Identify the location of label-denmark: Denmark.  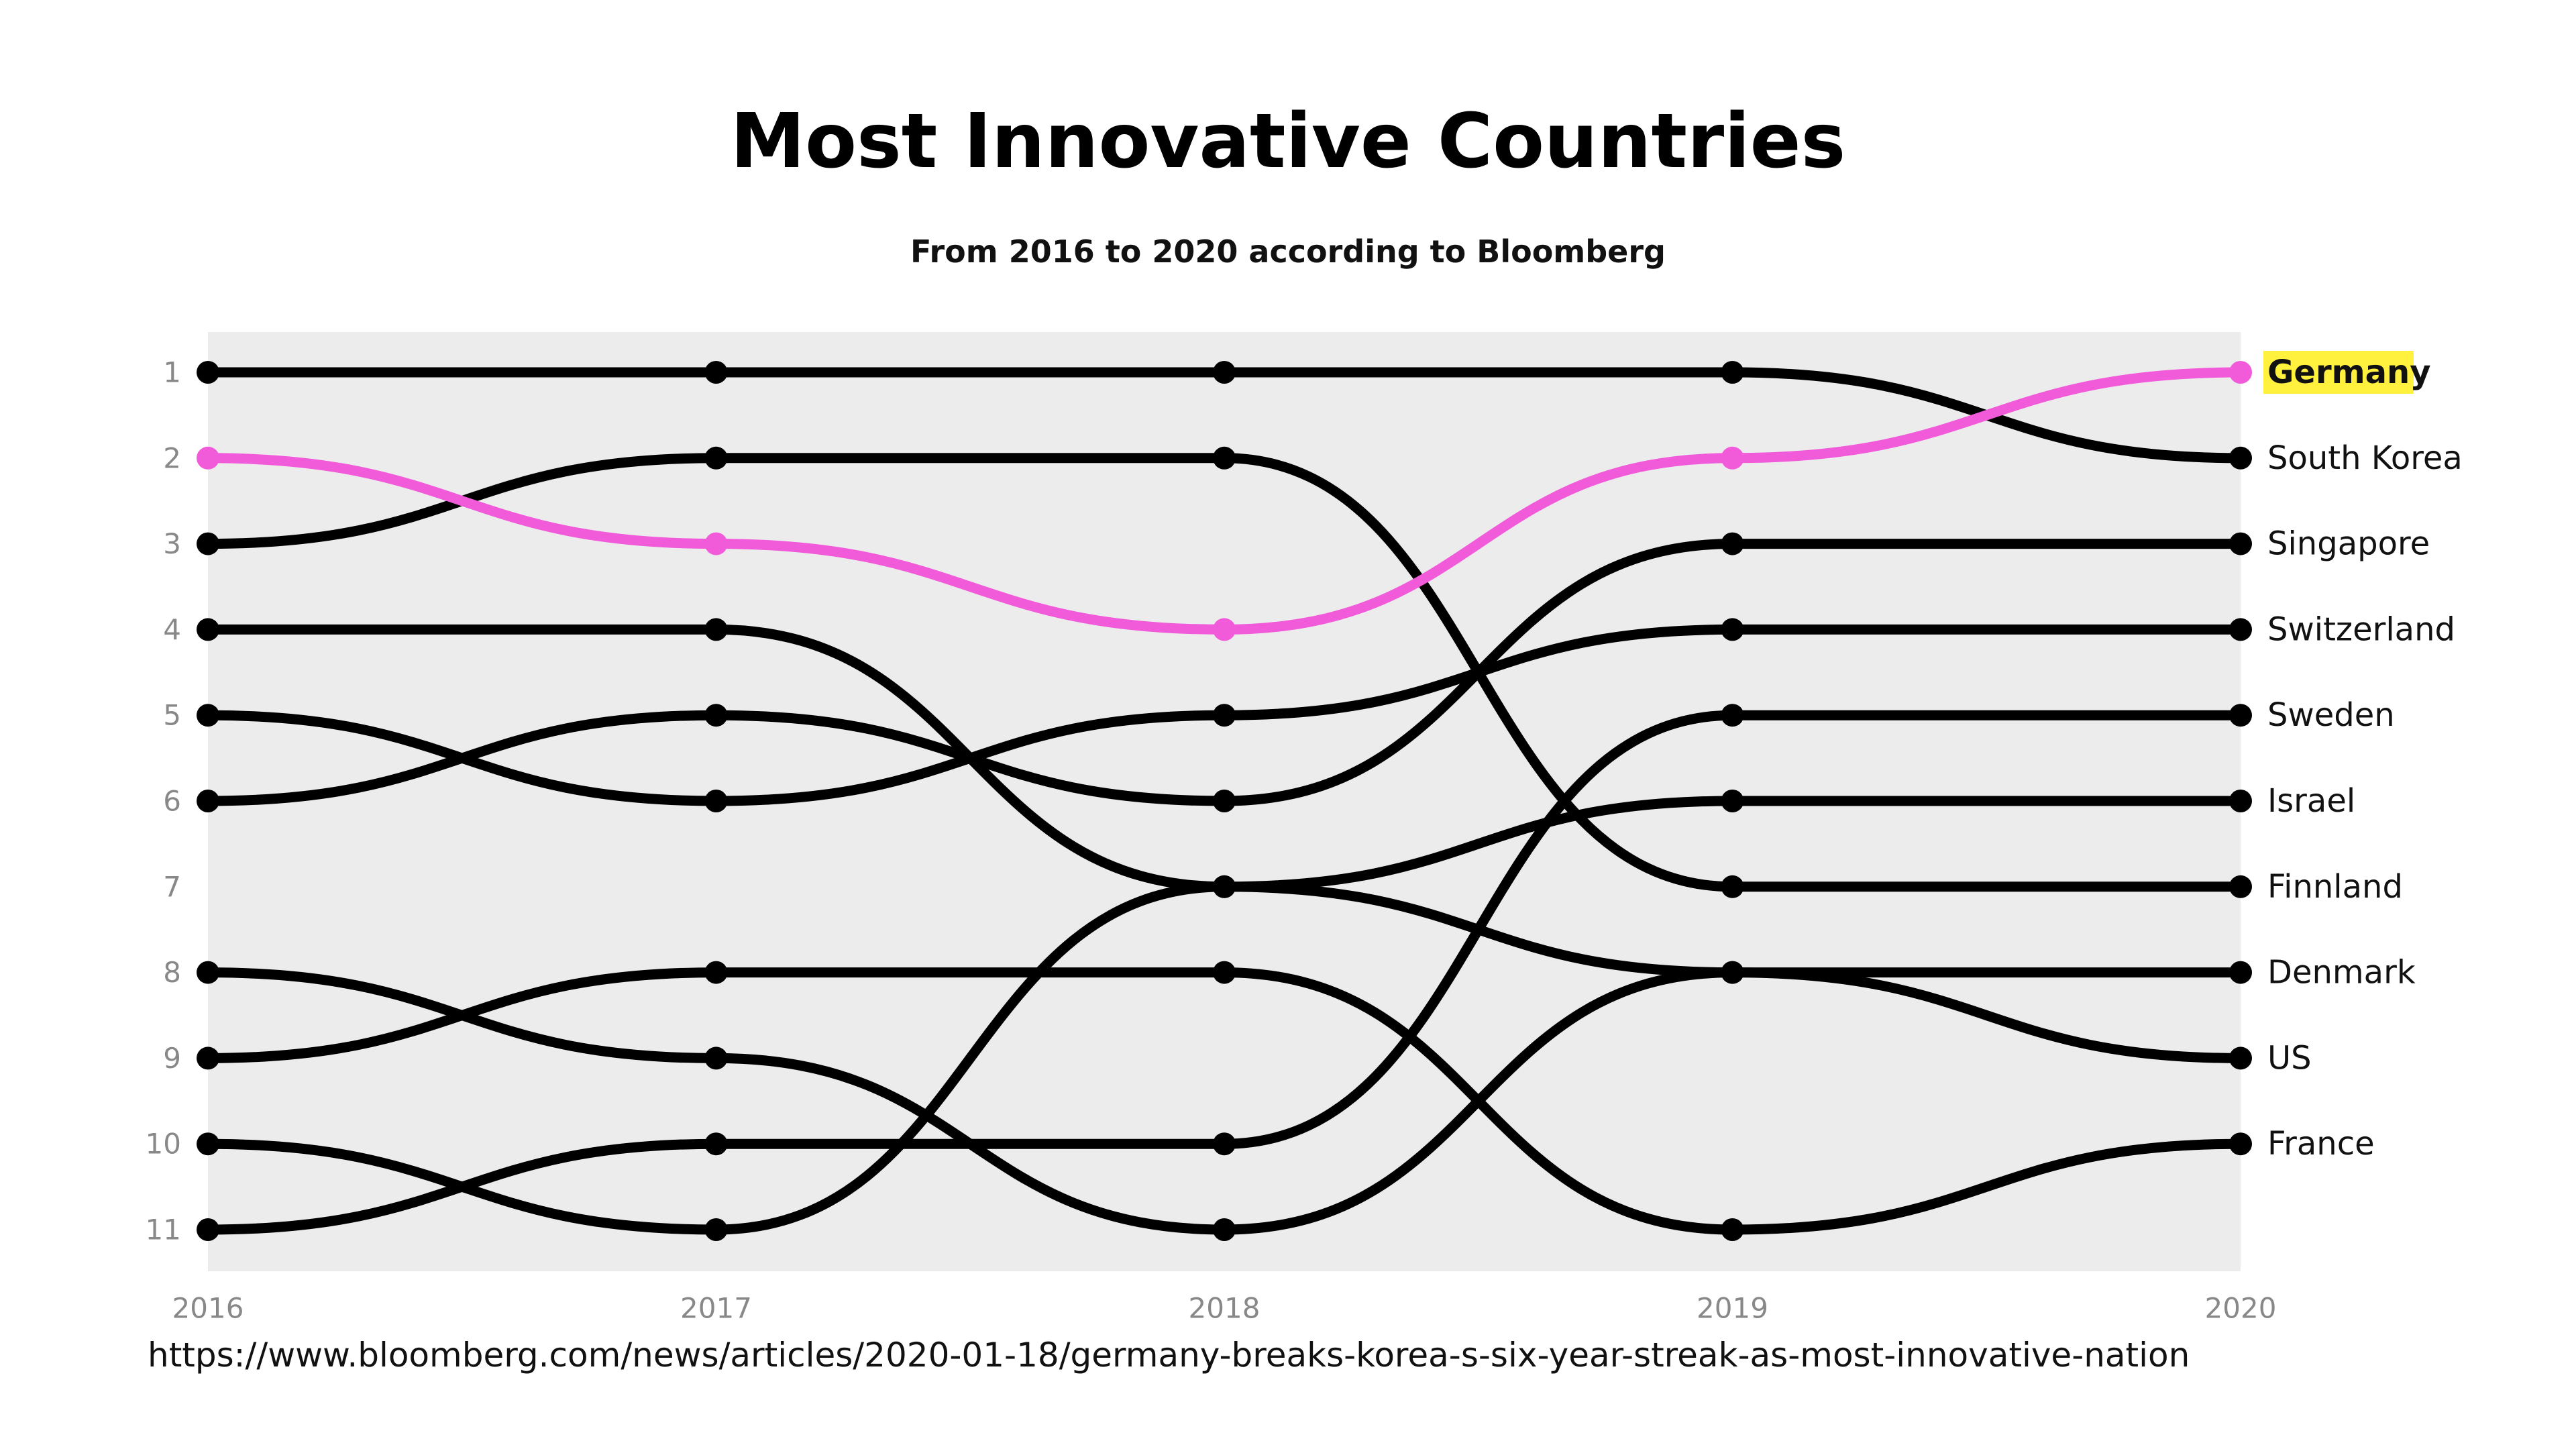
(2341, 972).